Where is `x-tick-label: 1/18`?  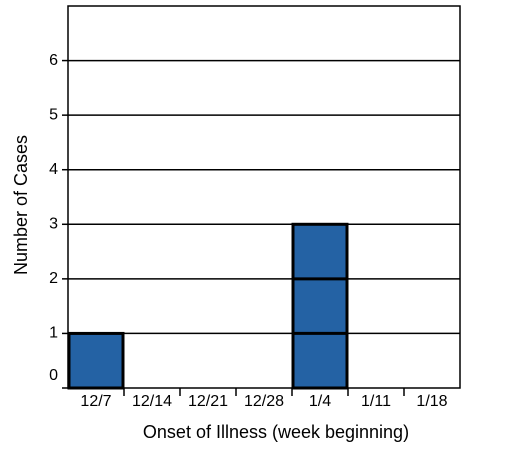
x-tick-label: 1/18 is located at coordinates (431, 401).